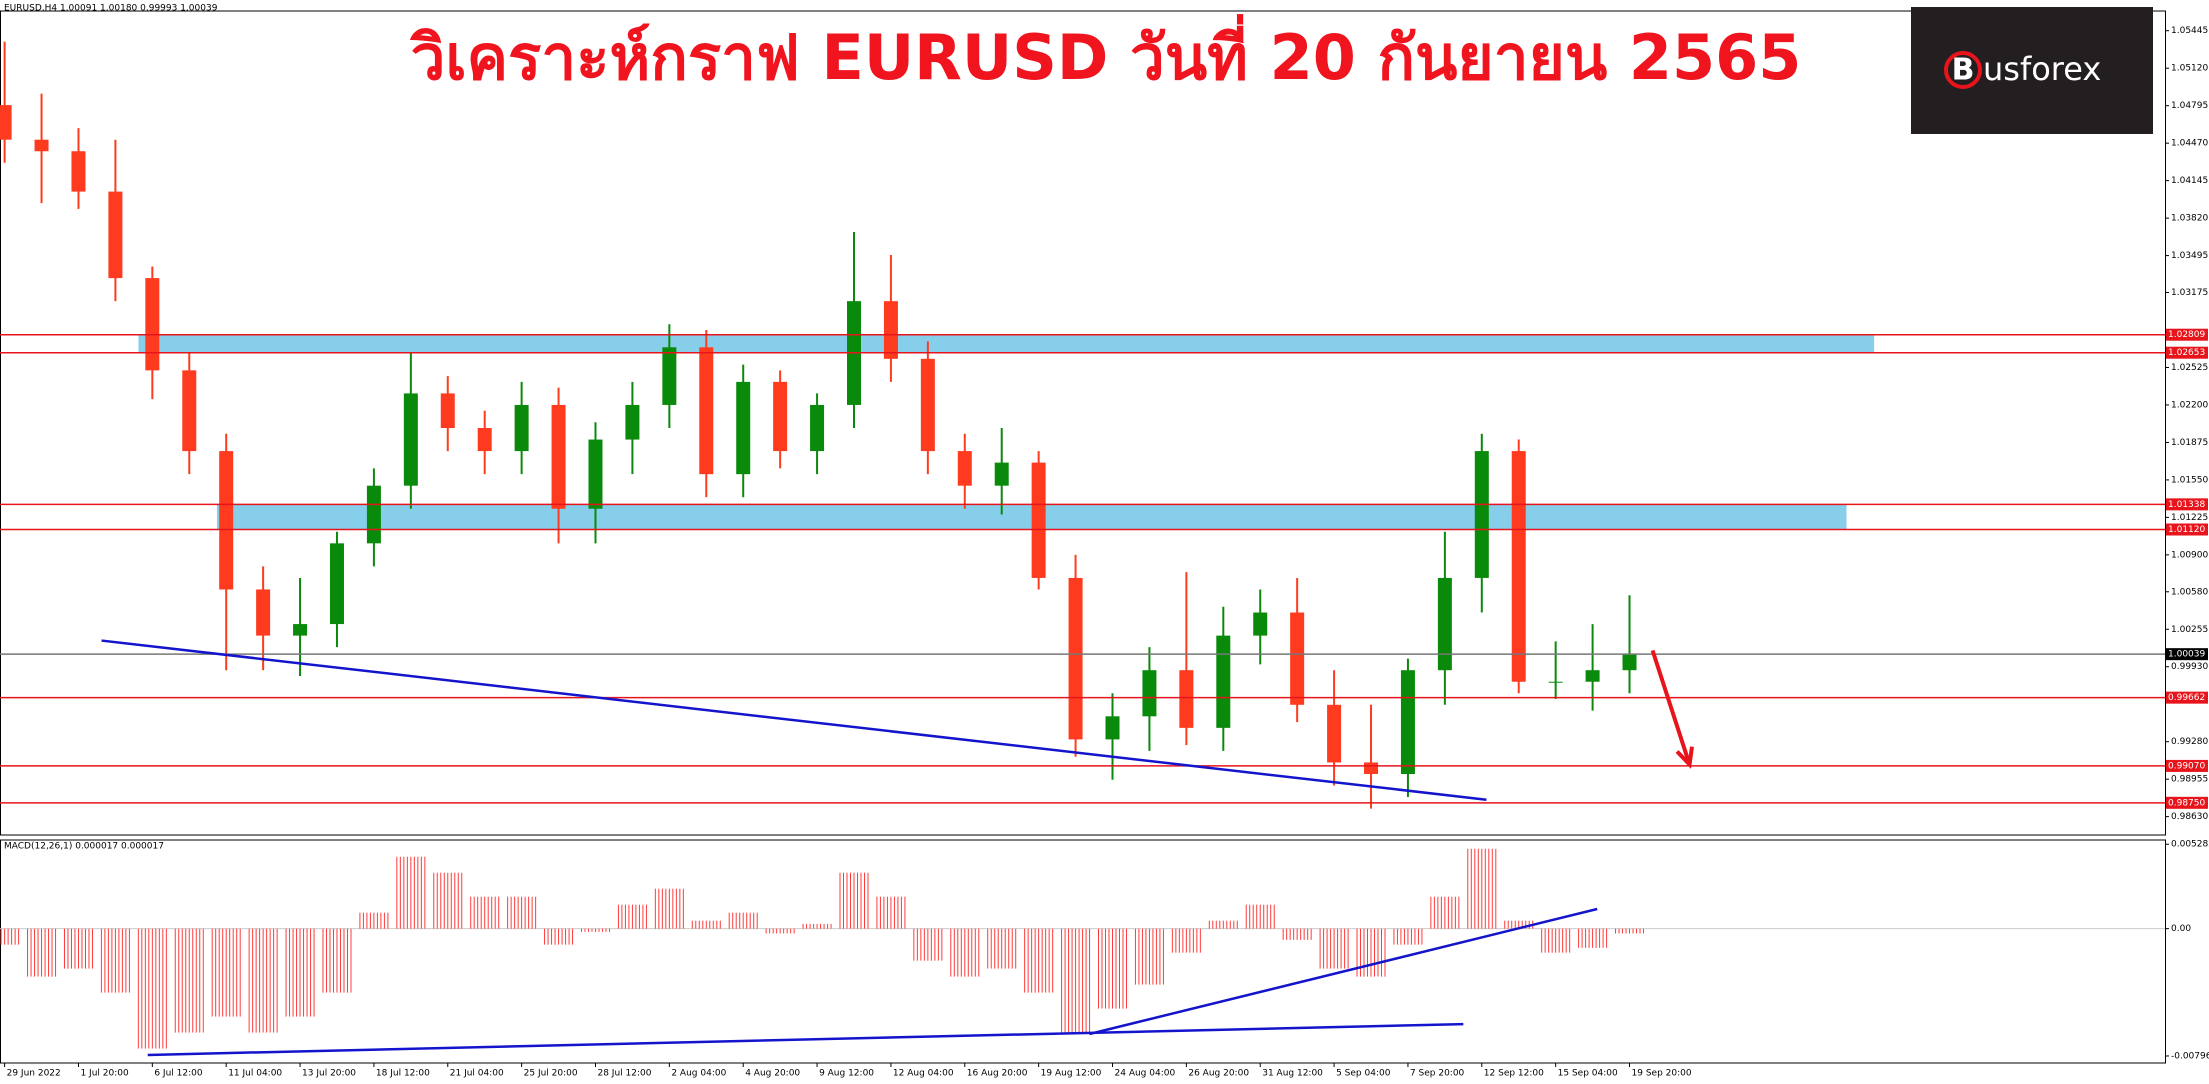 Image resolution: width=2209 pixels, height=1084 pixels. What do you see at coordinates (2189, 293) in the screenshot?
I see `y-tick-label: 1.03175` at bounding box center [2189, 293].